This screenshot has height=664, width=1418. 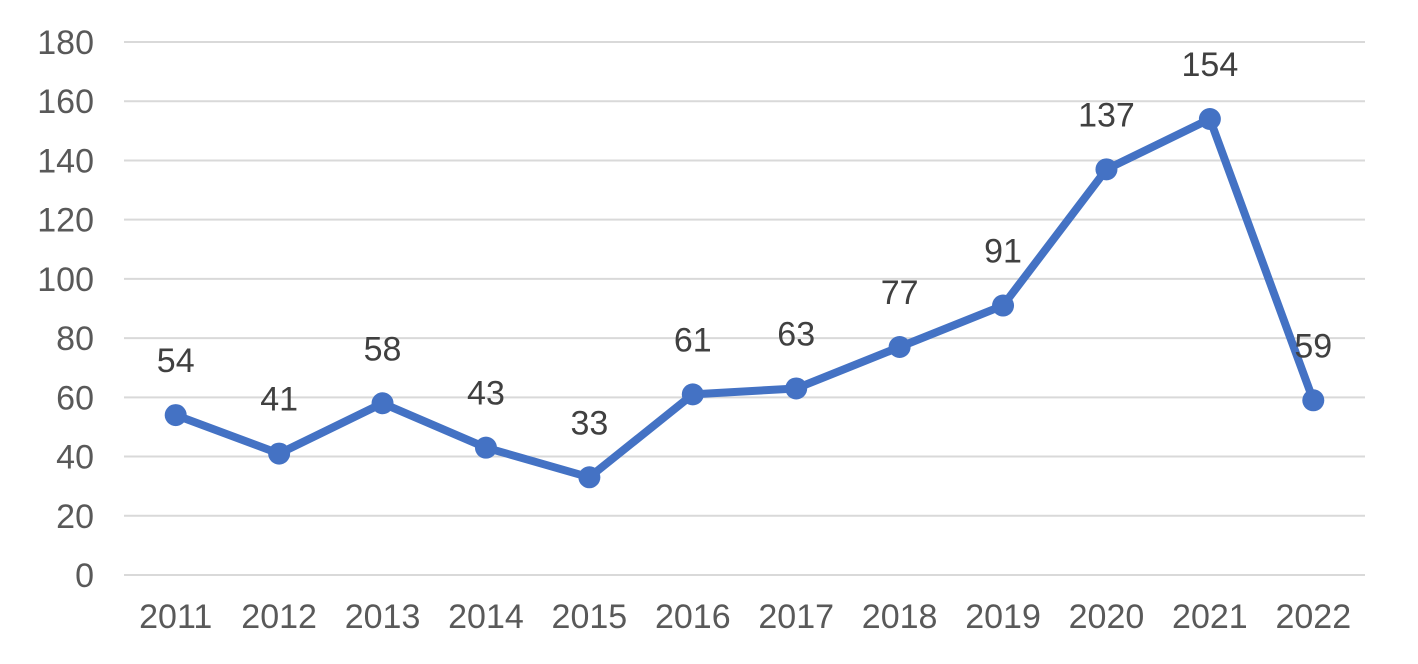 I want to click on y-tick-label: 140, so click(x=65, y=161).